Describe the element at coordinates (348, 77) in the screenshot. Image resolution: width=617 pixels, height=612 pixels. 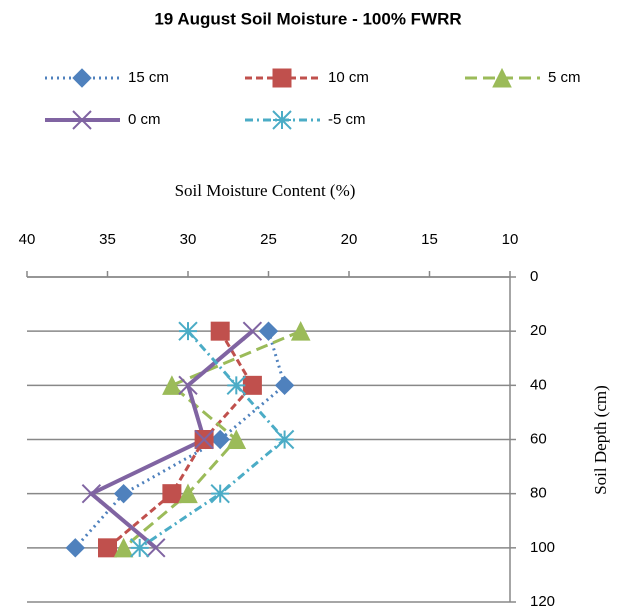
I see `legend-label: 10 cm` at that location.